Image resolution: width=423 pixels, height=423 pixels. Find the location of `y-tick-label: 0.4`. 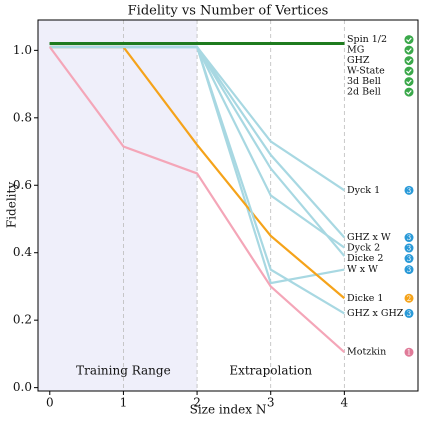

y-tick-label: 0.4 is located at coordinates (22, 252).